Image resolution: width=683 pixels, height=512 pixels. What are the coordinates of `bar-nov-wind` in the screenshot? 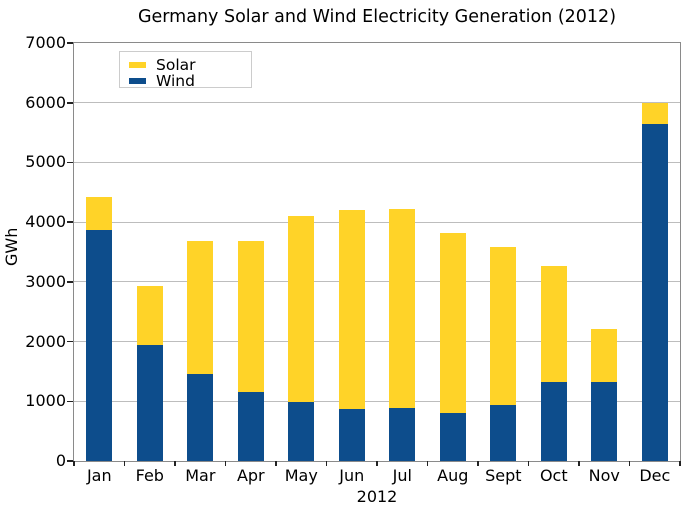 It's located at (604, 421).